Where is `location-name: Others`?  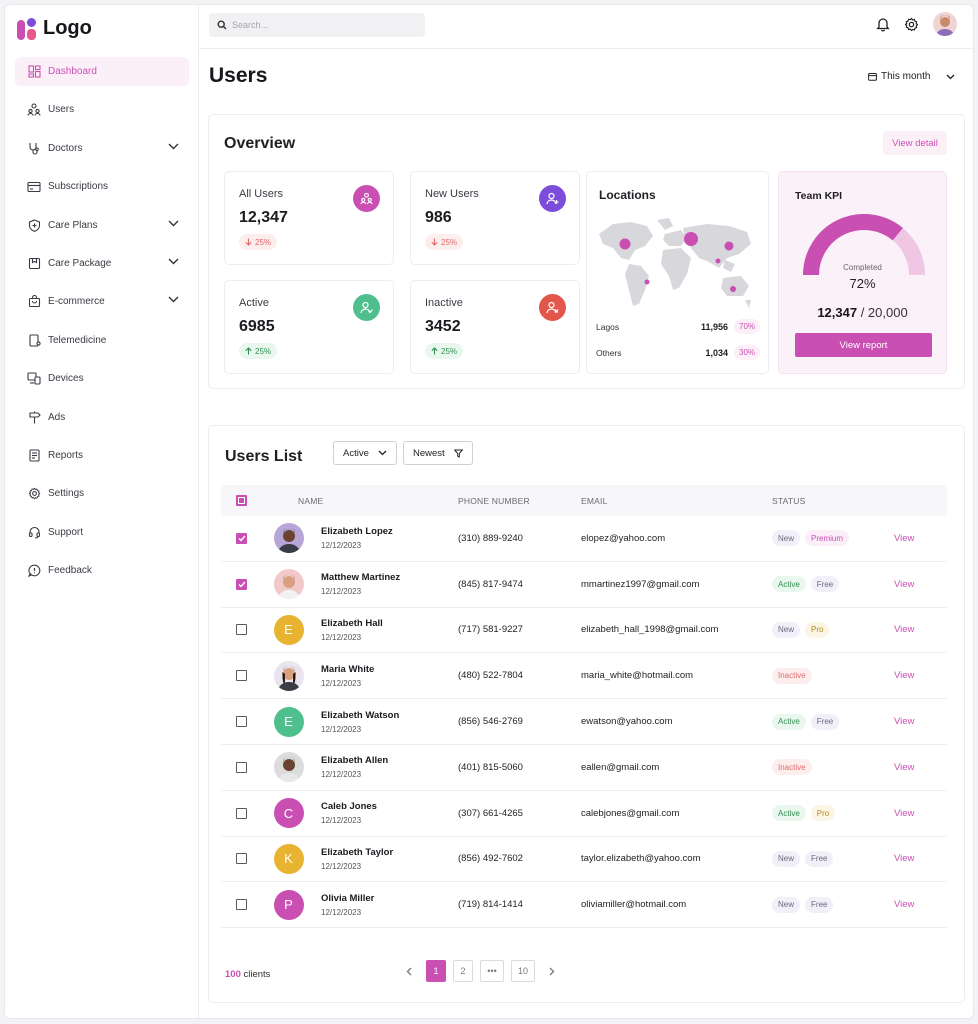 location-name: Others is located at coordinates (609, 352).